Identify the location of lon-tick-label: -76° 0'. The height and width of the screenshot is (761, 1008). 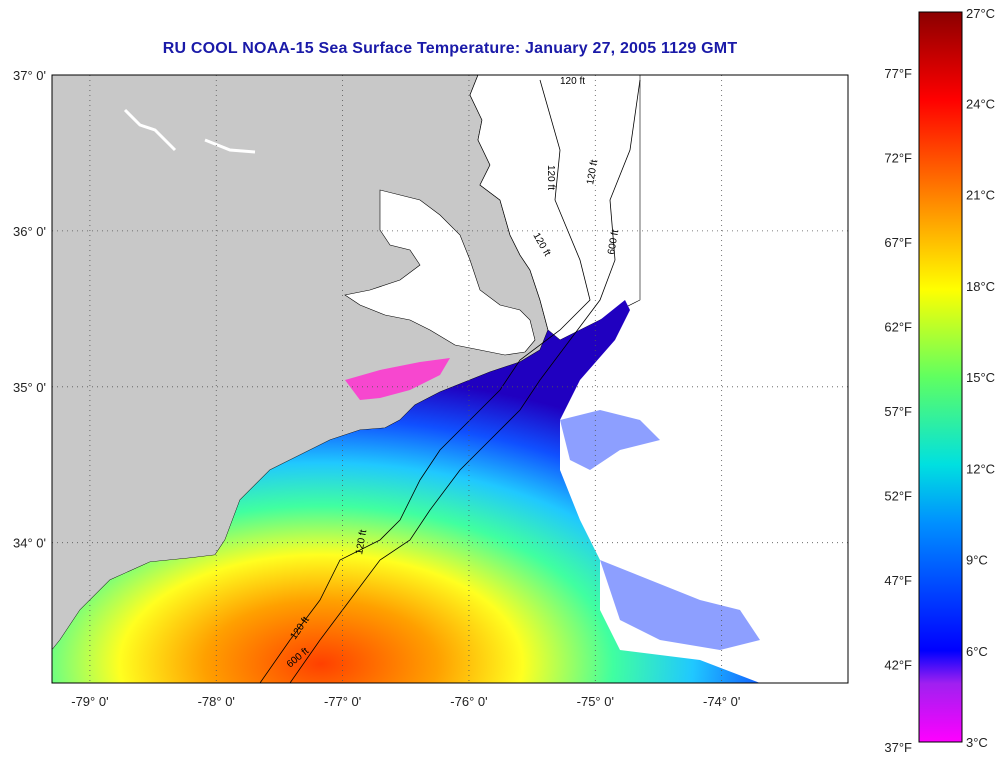
(468, 701).